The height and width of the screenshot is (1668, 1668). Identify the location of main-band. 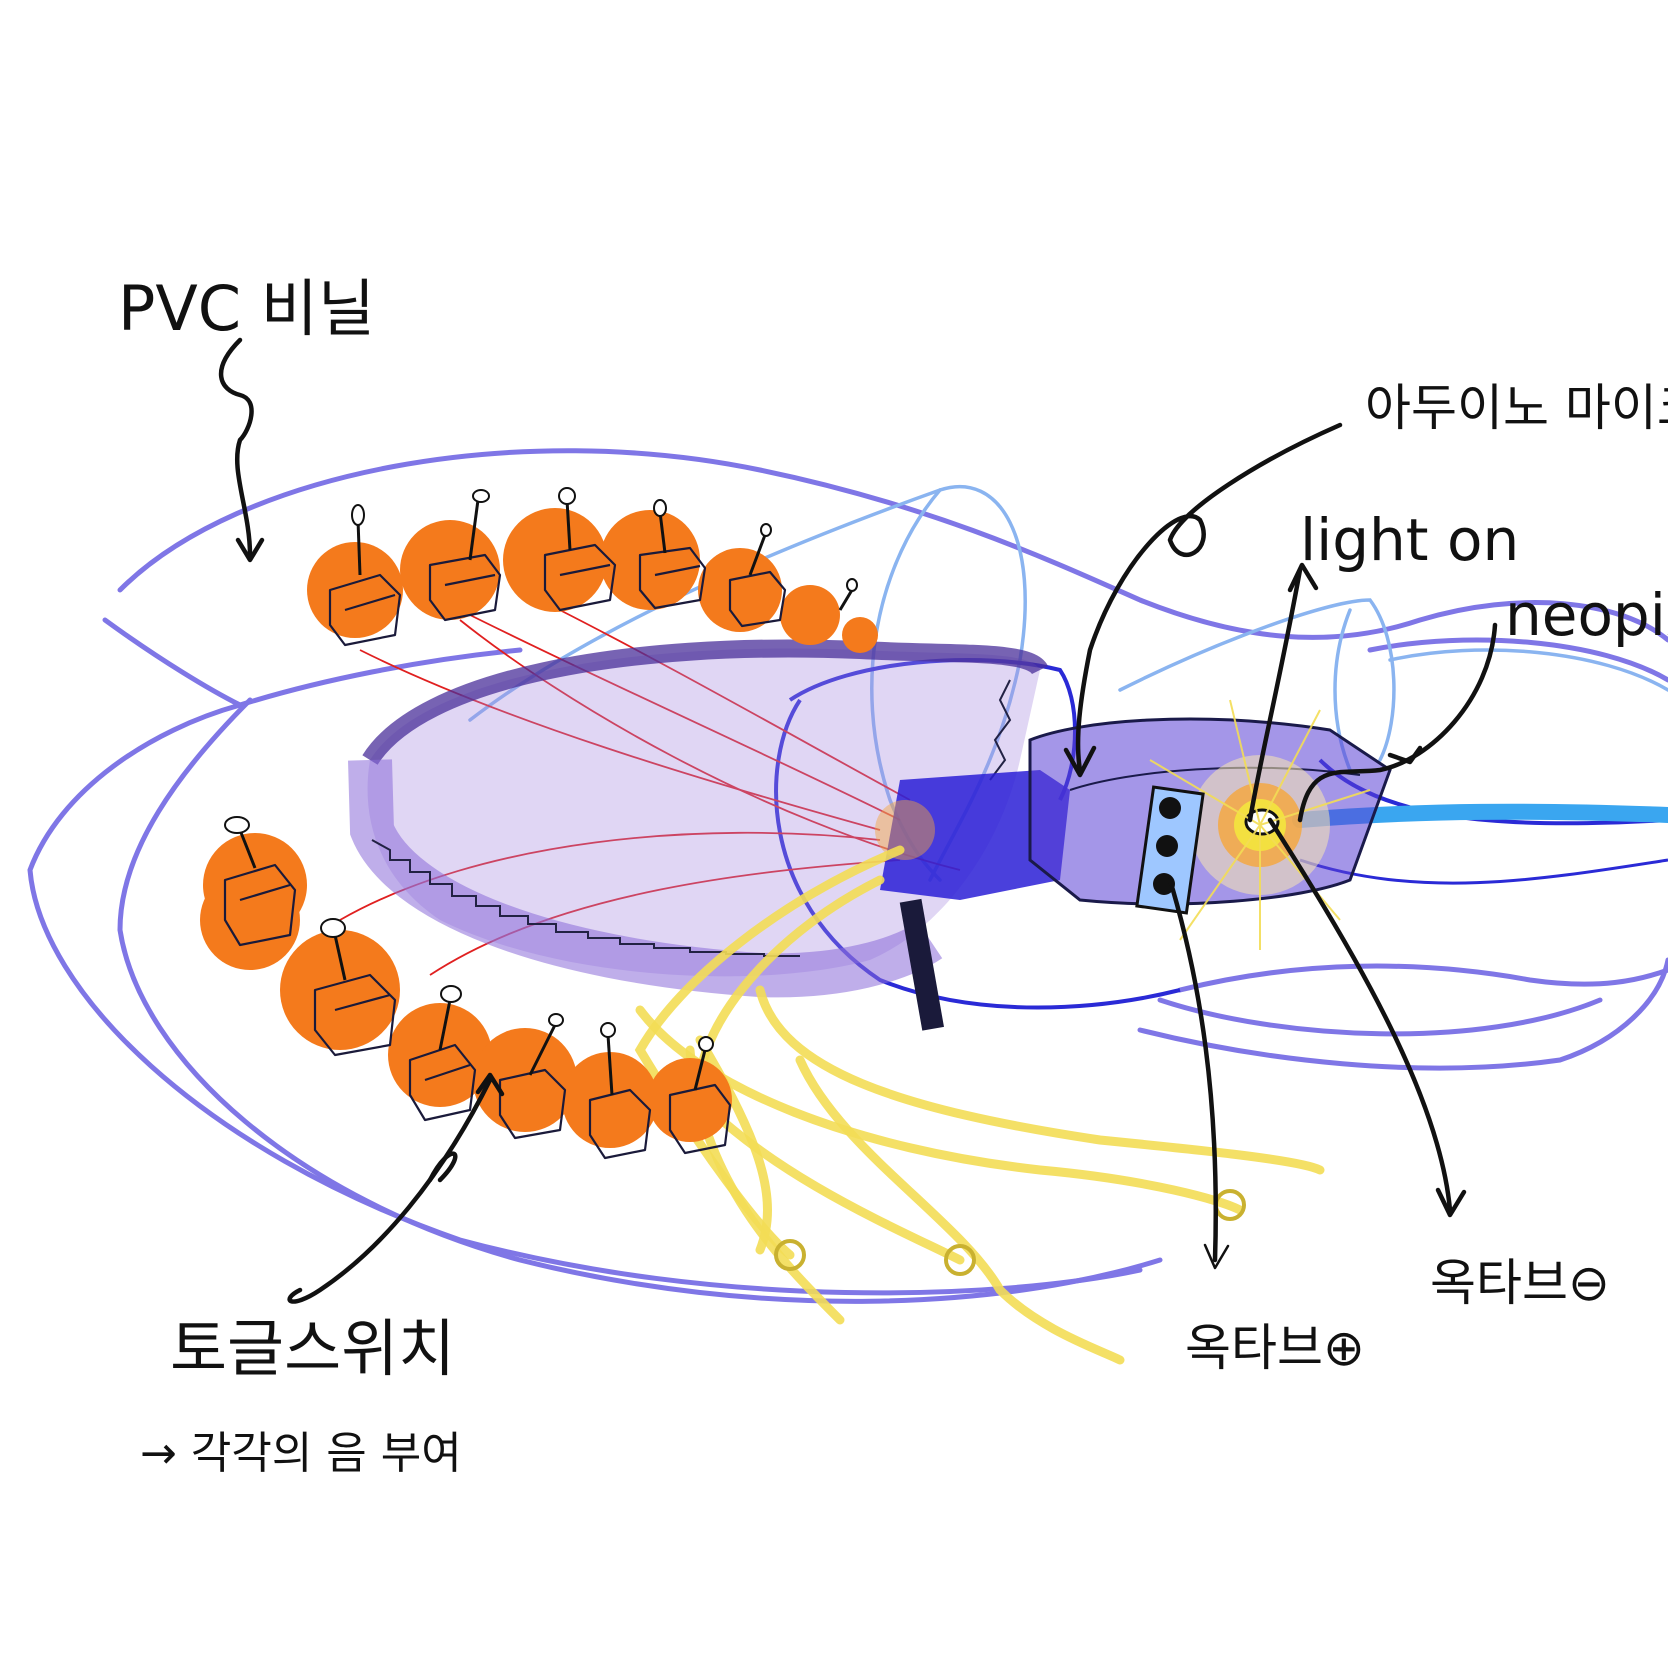
(698, 818).